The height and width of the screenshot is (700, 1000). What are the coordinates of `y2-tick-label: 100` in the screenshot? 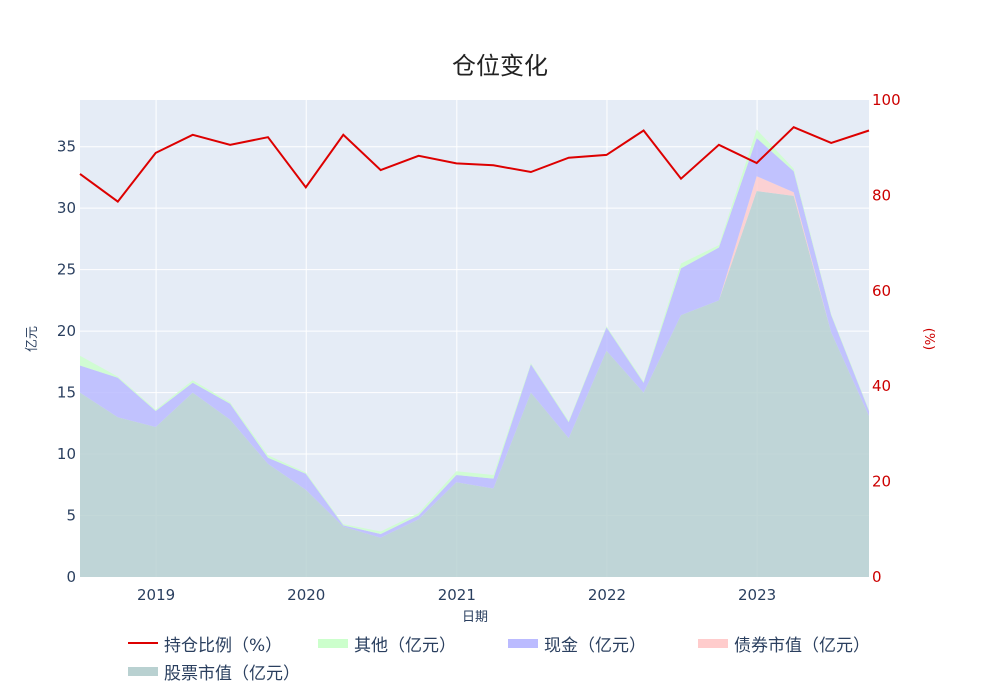 It's located at (886, 100).